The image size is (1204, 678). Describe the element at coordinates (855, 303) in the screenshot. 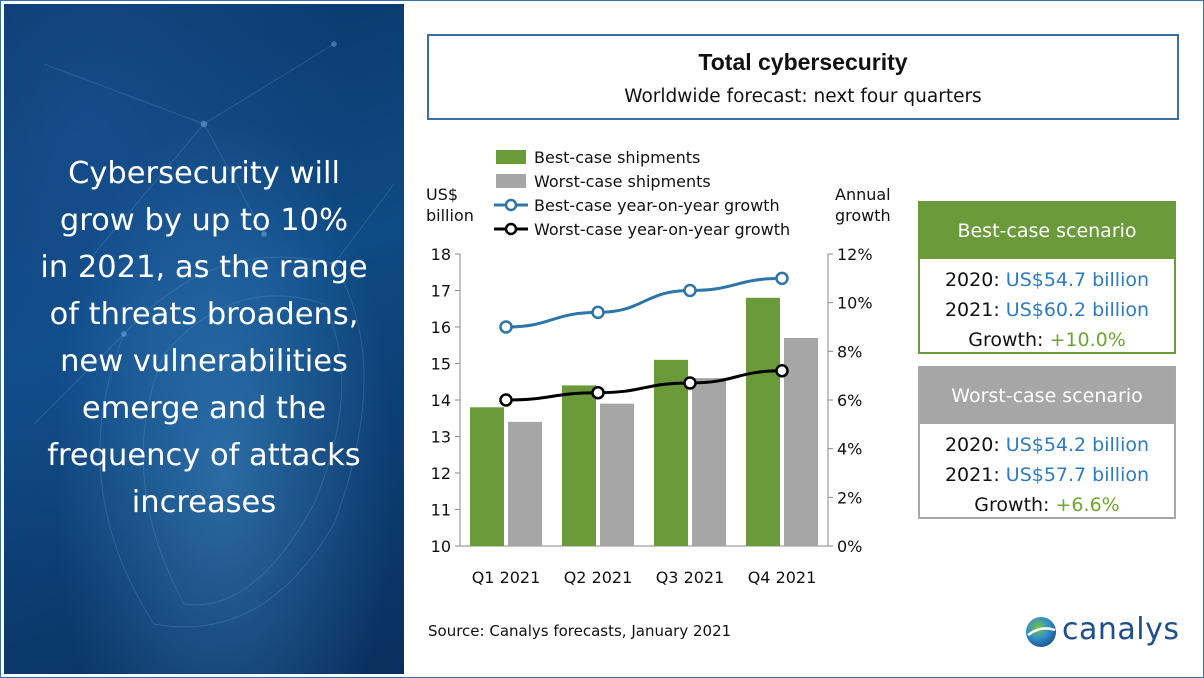

I see `right-axis-tick-label: 10%` at that location.